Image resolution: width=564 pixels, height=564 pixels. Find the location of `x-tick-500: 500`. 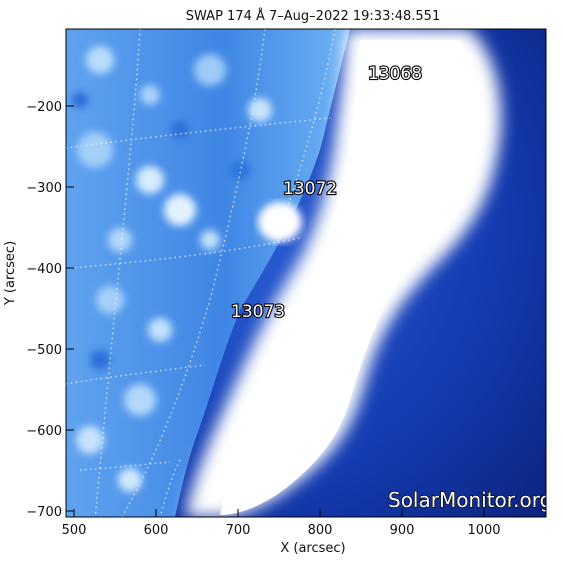

x-tick-500: 500 is located at coordinates (74, 530).